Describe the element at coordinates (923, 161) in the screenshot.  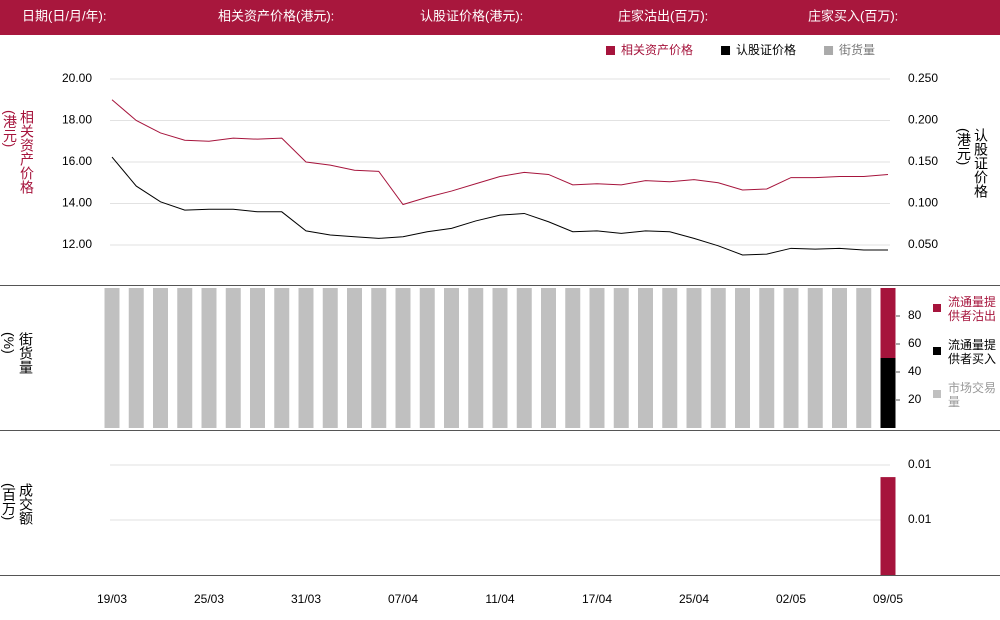
I see `y2-tick-label: 0.150` at that location.